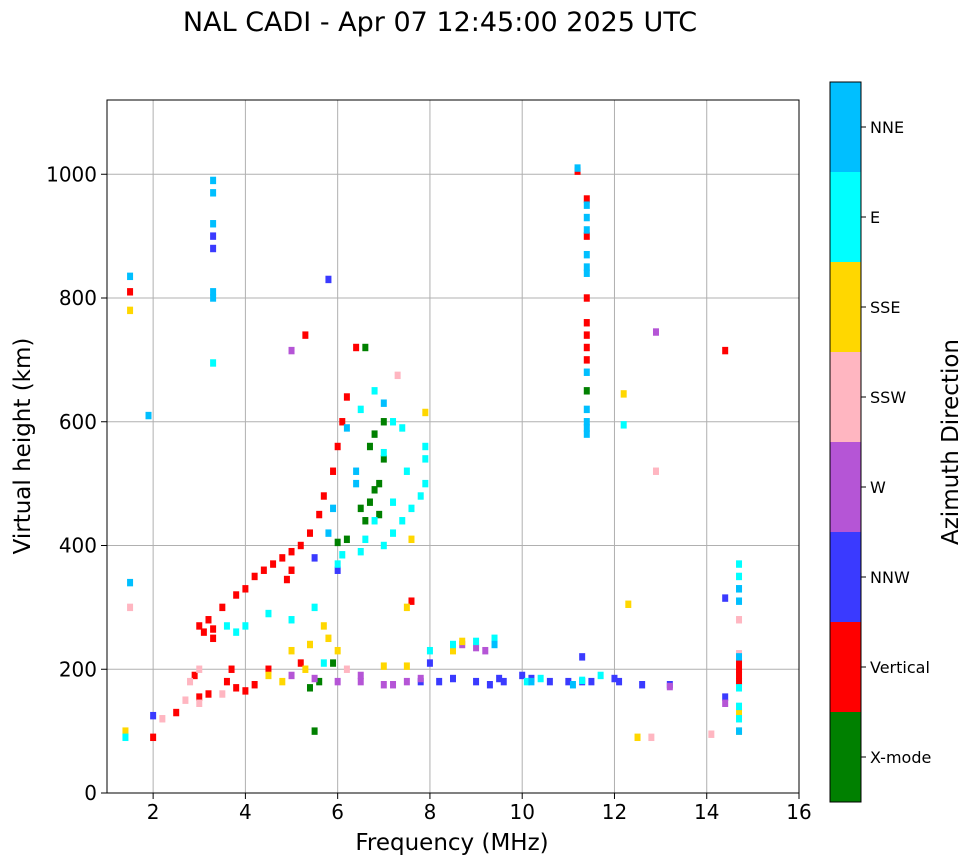  I want to click on y-axis-ticks: 0 200 400 600 800 1000, so click(76, 483).